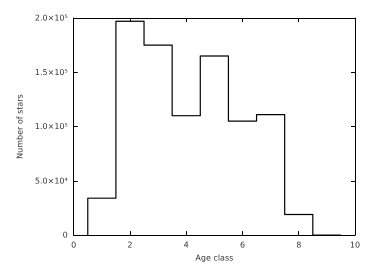 This screenshot has height=275, width=379. I want to click on y-tick-label: 2.0×10⁵, so click(51, 18).